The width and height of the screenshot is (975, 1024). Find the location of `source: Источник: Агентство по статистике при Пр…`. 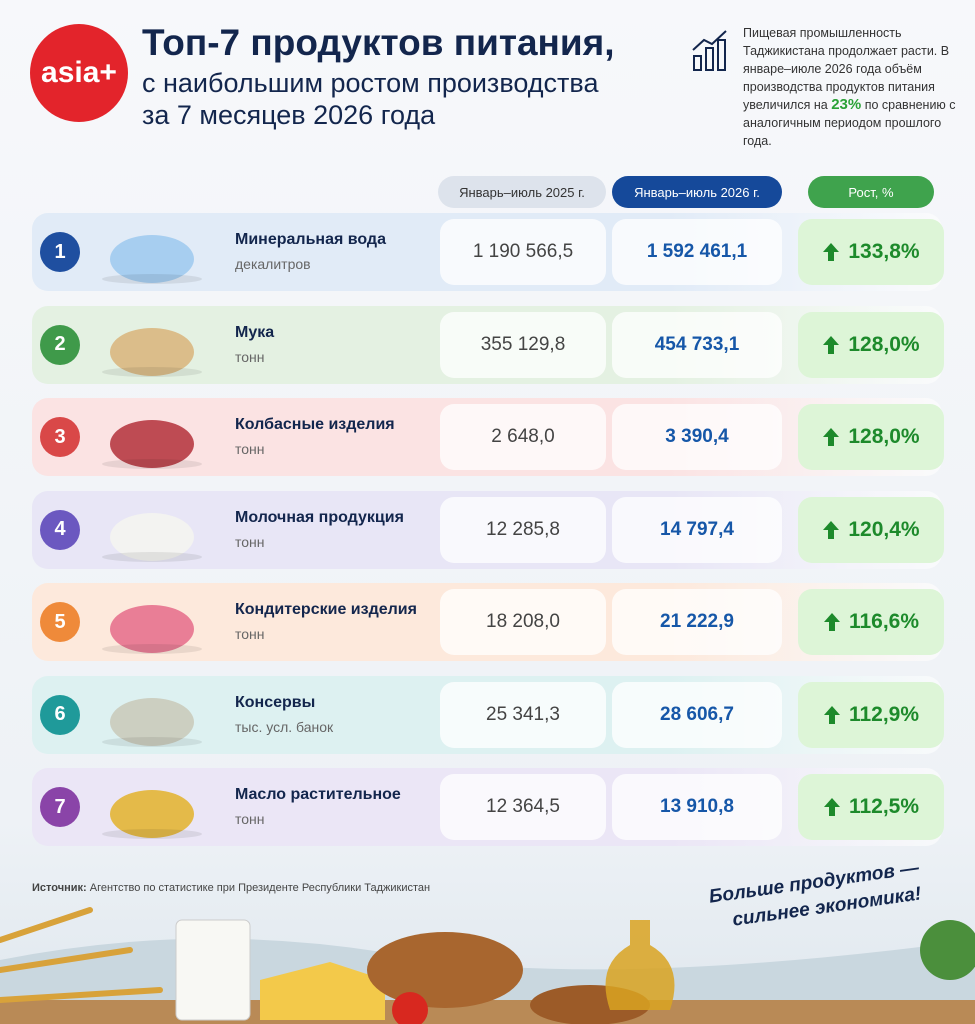

source: Источник: Агентство по статистике при Пр… is located at coordinates (231, 888).